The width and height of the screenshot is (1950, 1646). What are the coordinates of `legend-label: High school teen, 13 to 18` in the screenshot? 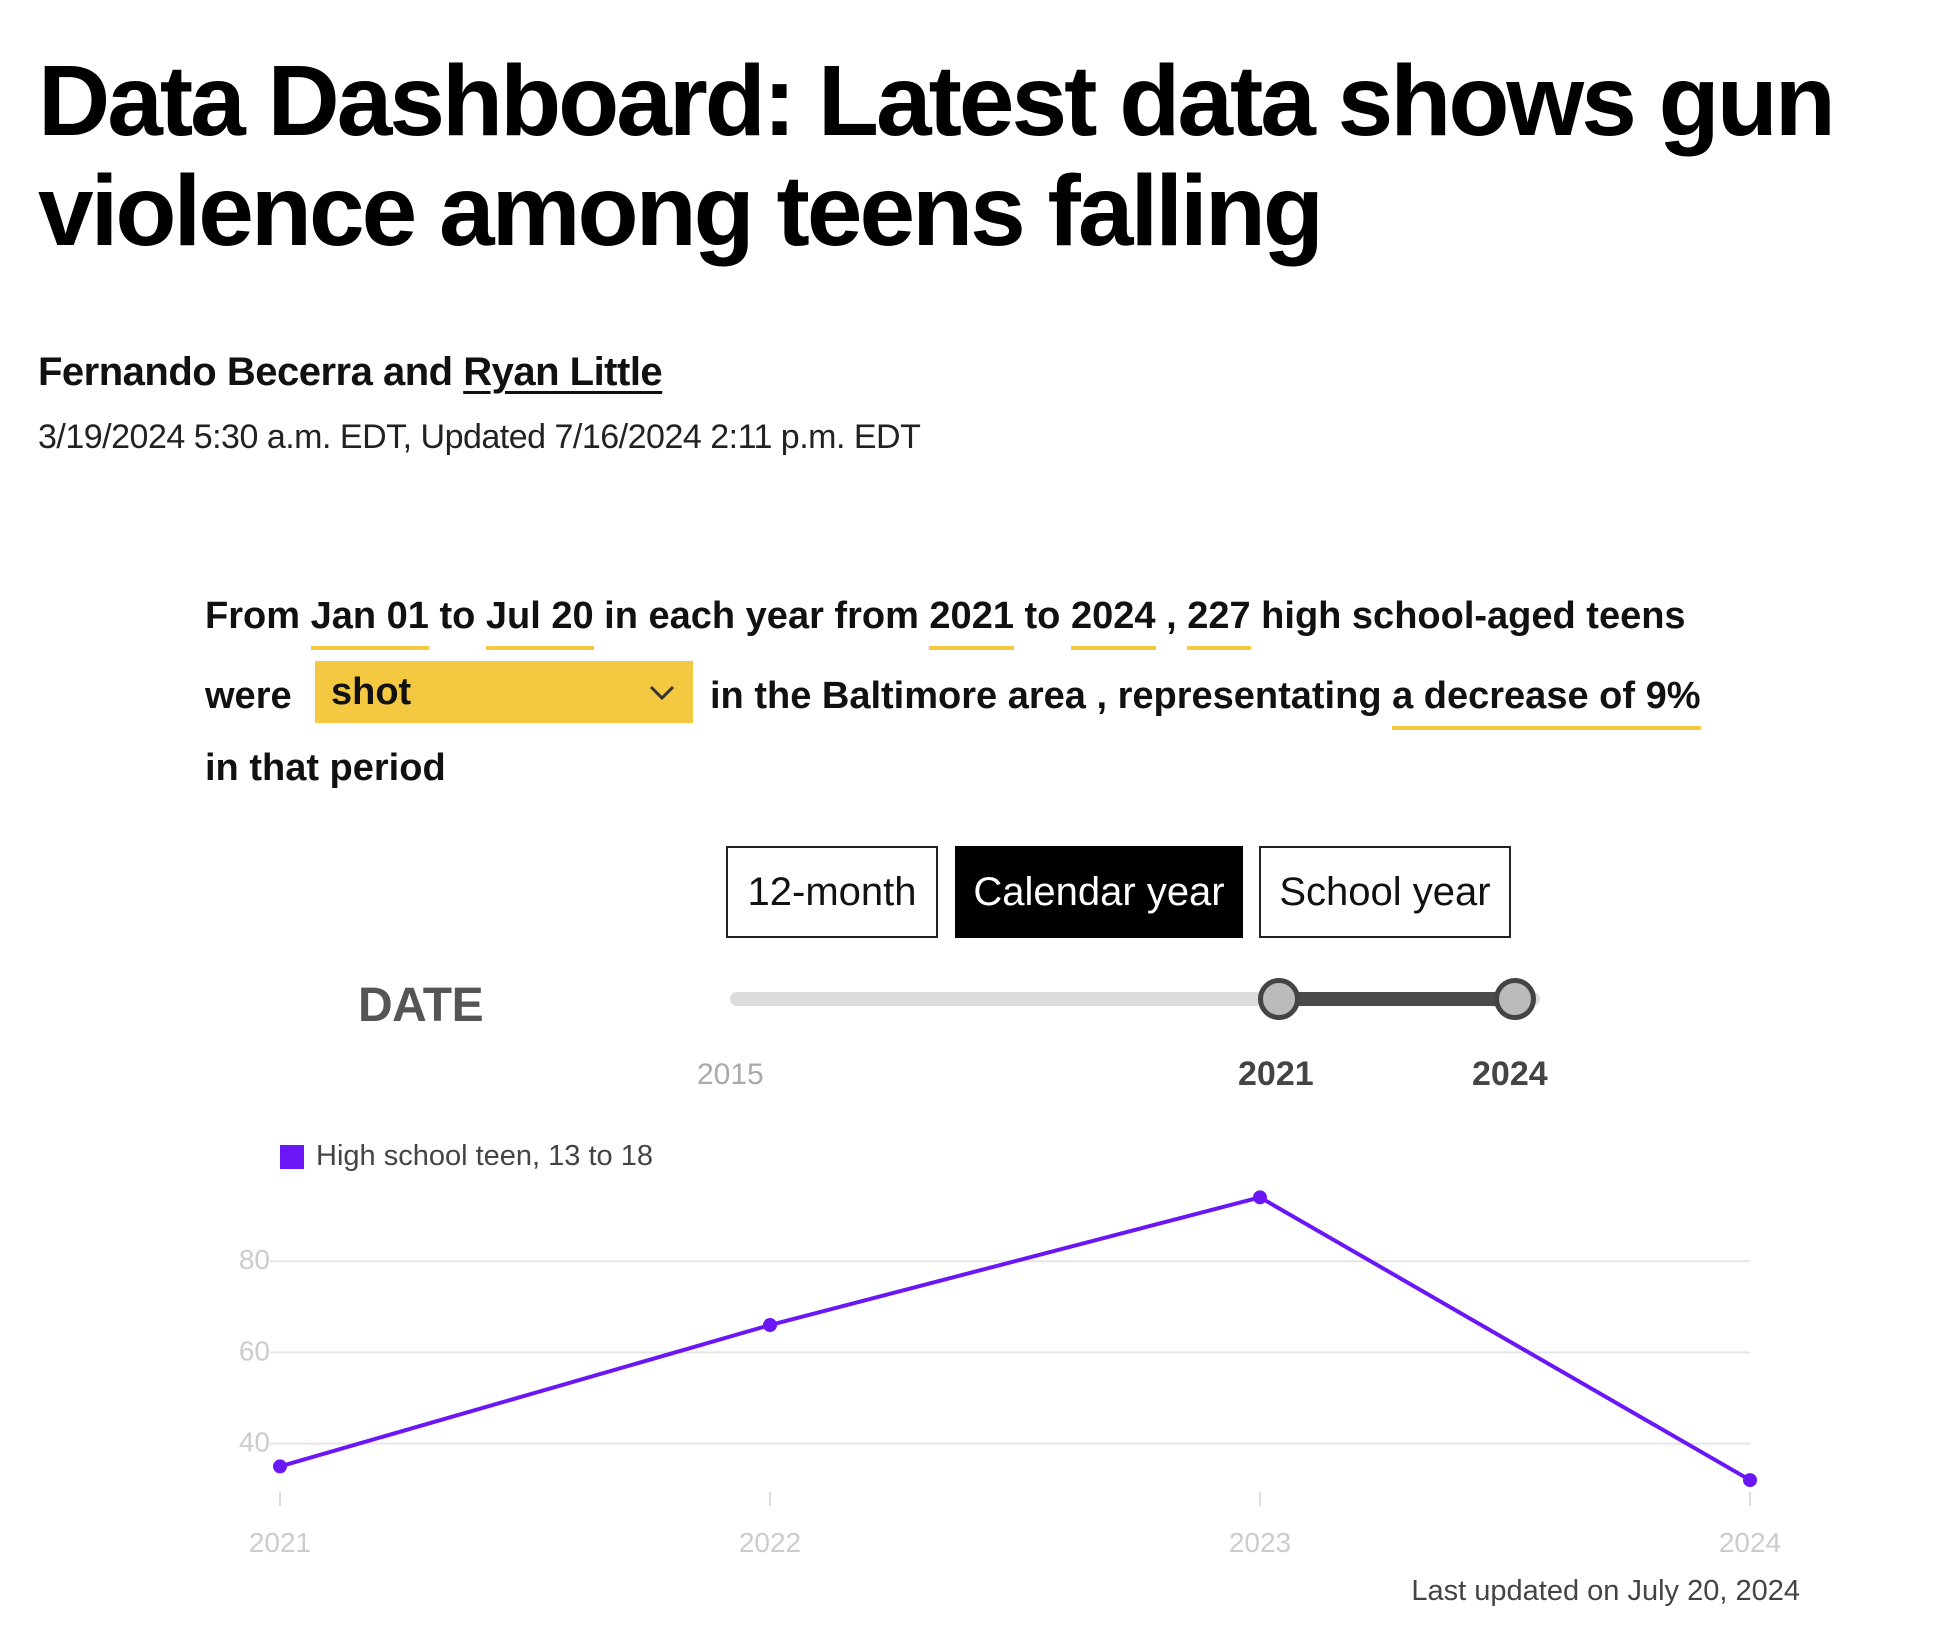 It's located at (484, 1156).